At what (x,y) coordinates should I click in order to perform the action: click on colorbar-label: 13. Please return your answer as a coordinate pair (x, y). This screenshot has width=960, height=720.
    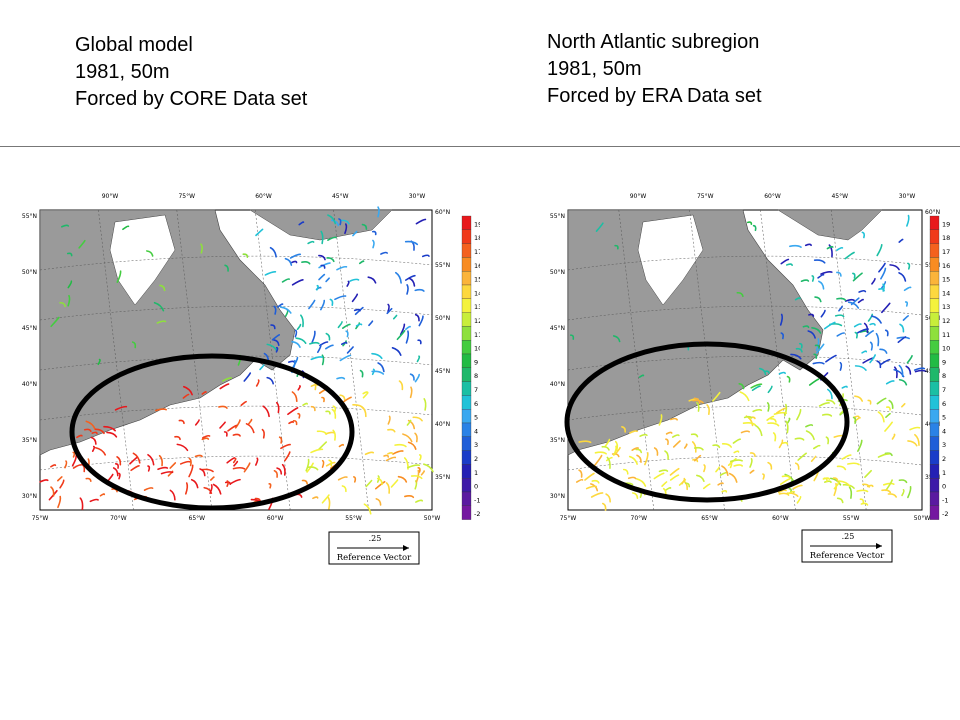
    Looking at the image, I should click on (946, 307).